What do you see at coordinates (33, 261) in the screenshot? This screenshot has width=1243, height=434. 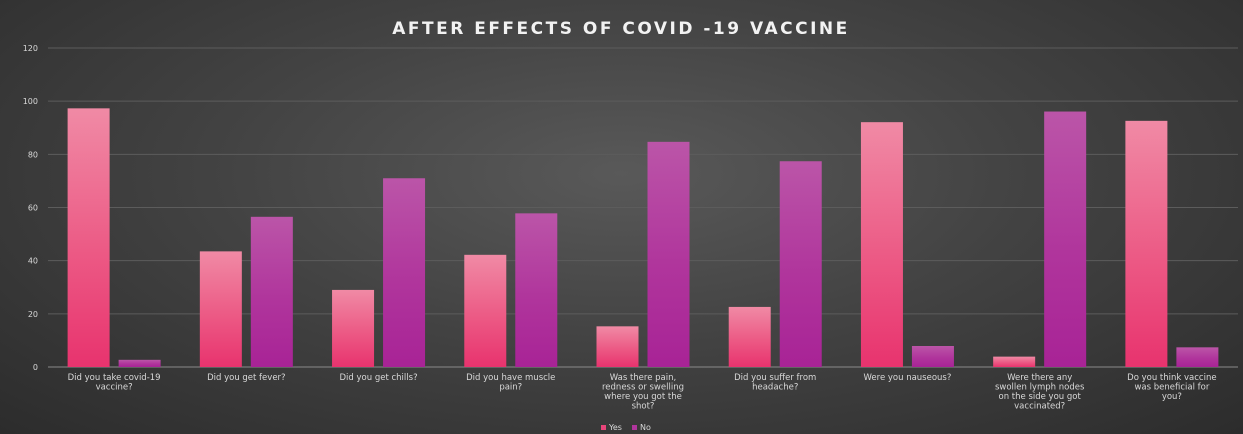 I see `y-tick-label: 40` at bounding box center [33, 261].